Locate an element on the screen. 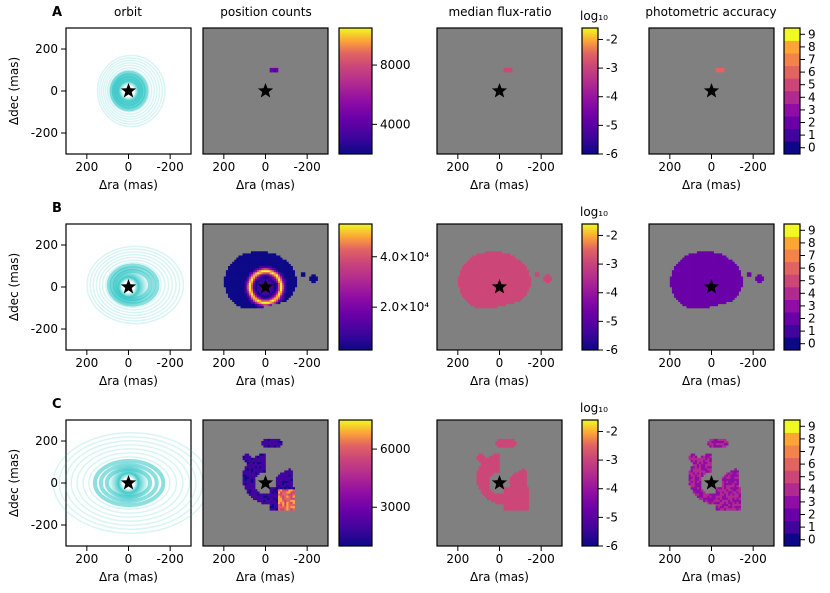 The image size is (830, 593). accuracy-colorbar: 9876543210 is located at coordinates (800, 90).